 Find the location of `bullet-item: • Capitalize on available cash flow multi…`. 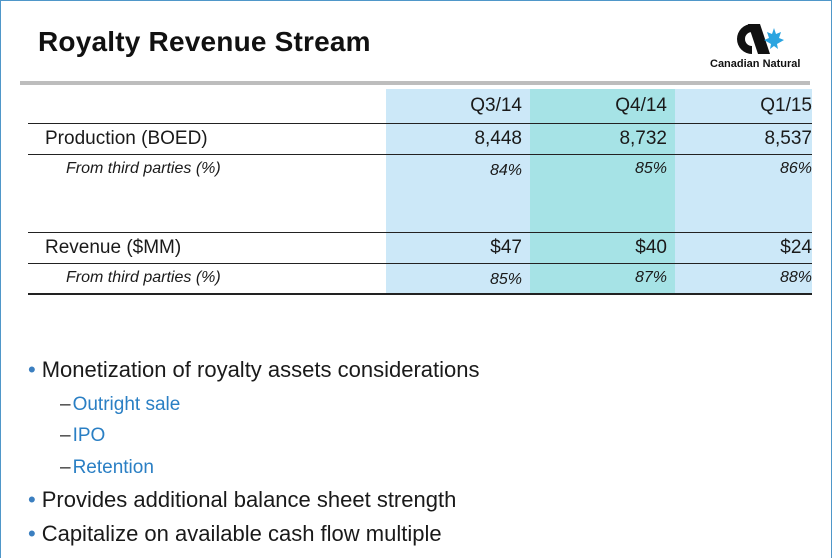

bullet-item: • Capitalize on available cash flow multi… is located at coordinates (235, 534).